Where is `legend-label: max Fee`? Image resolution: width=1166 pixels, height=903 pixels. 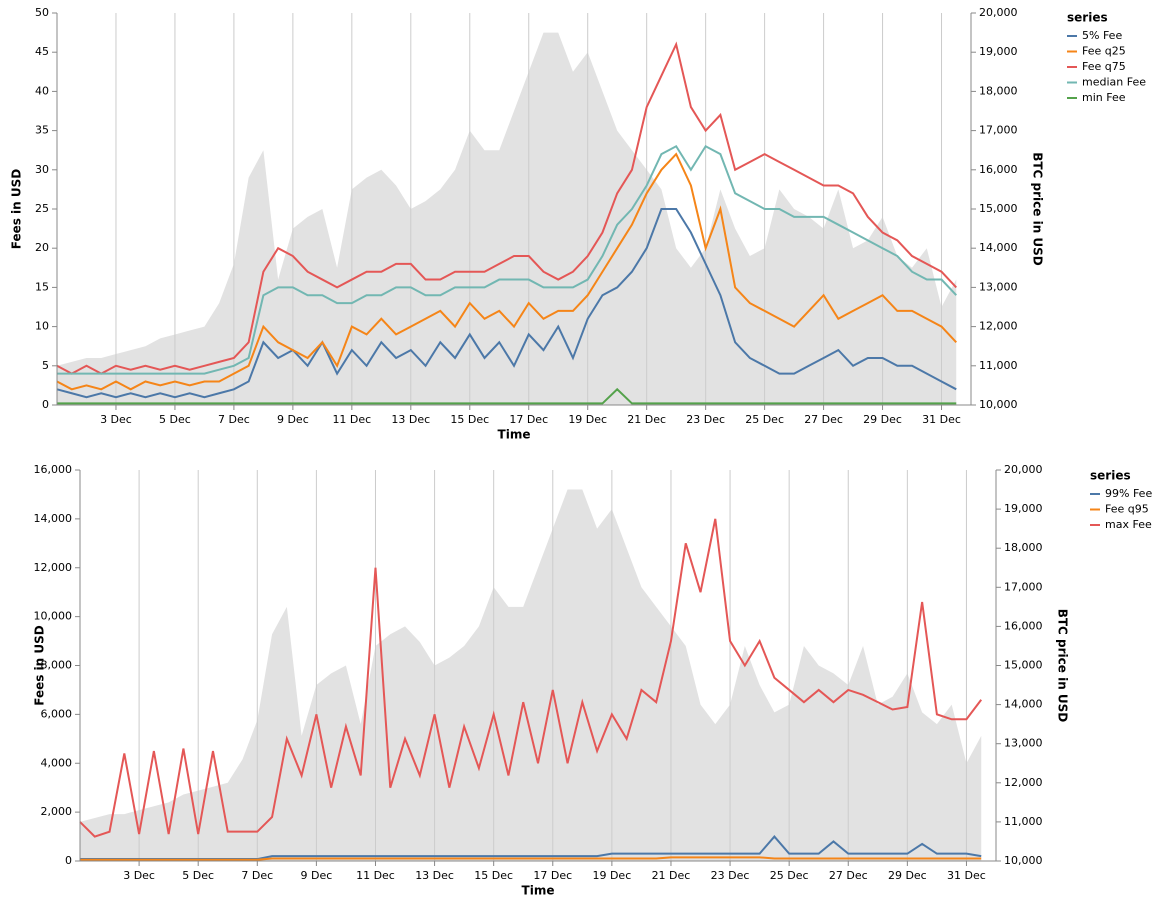
legend-label: max Fee is located at coordinates (1128, 524).